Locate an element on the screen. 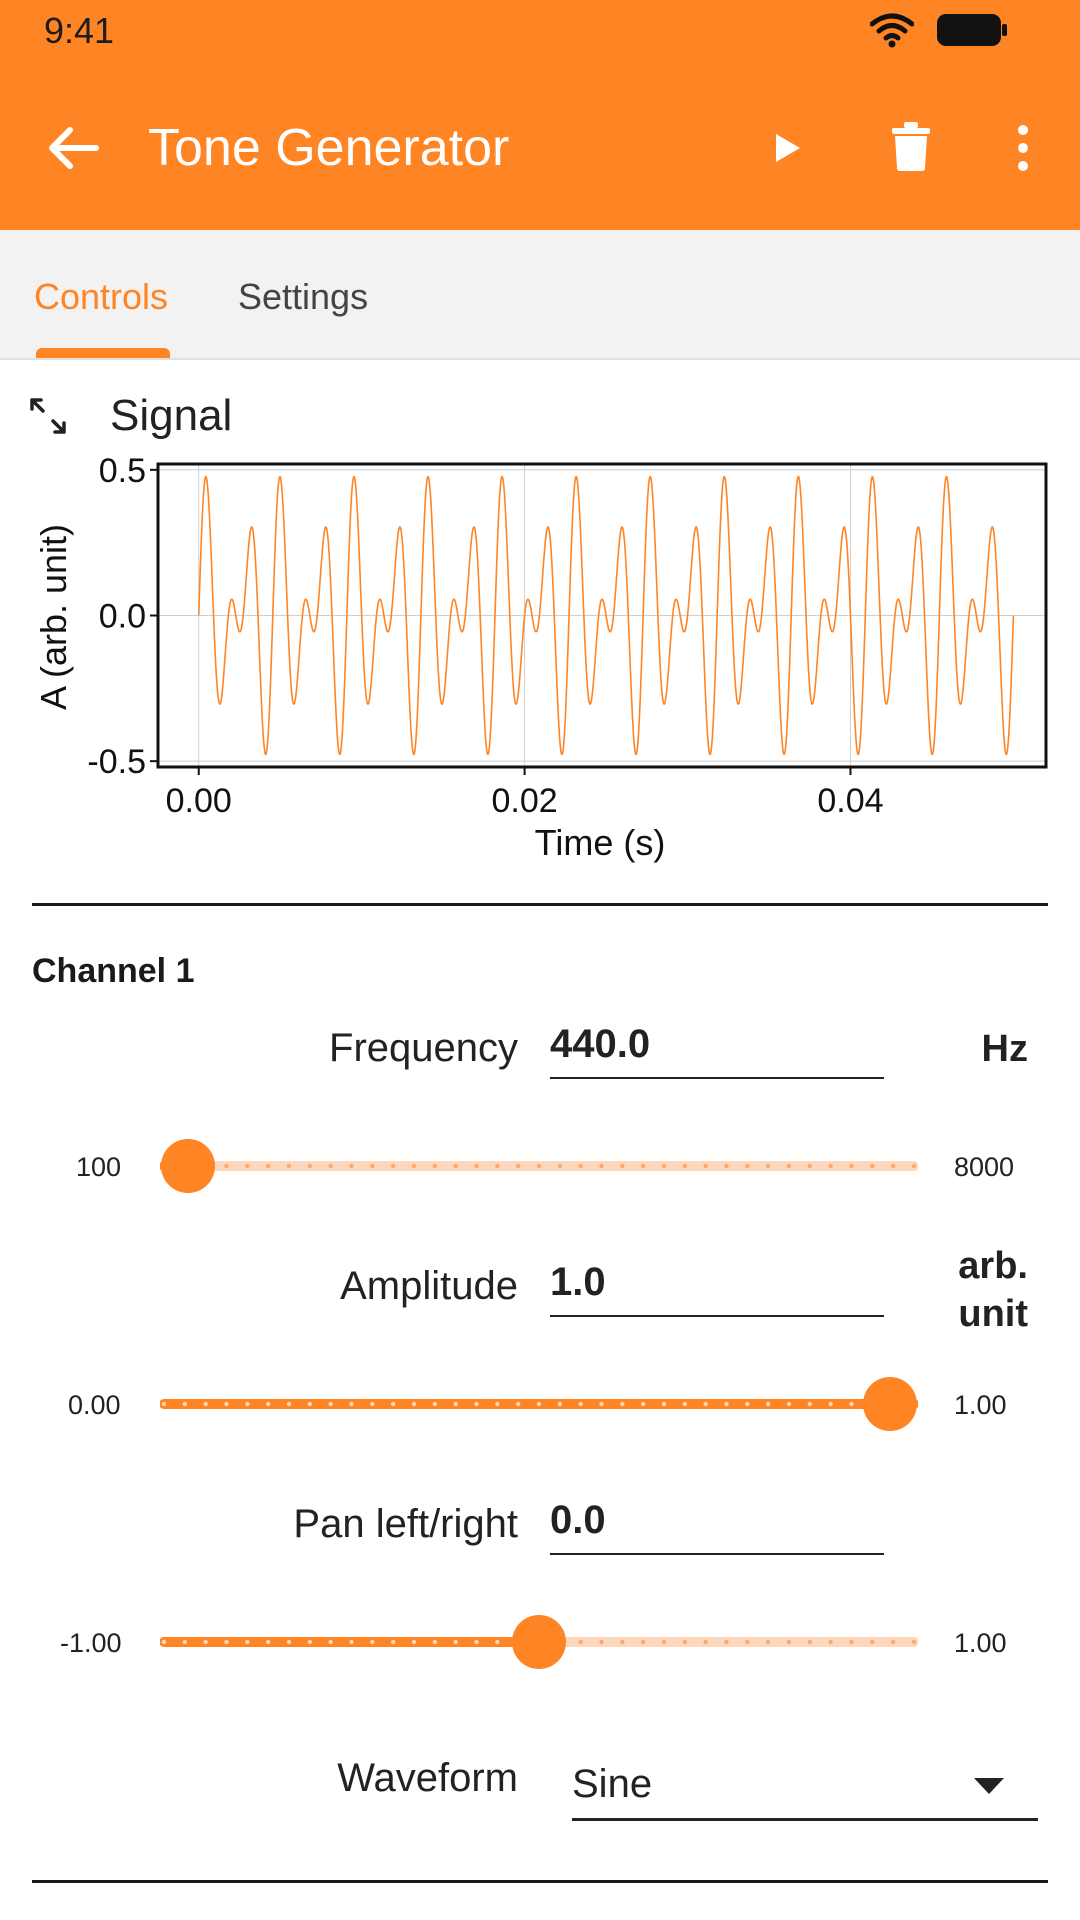 Image resolution: width=1080 pixels, height=1920 pixels. waveform-value: Sine is located at coordinates (612, 1784).